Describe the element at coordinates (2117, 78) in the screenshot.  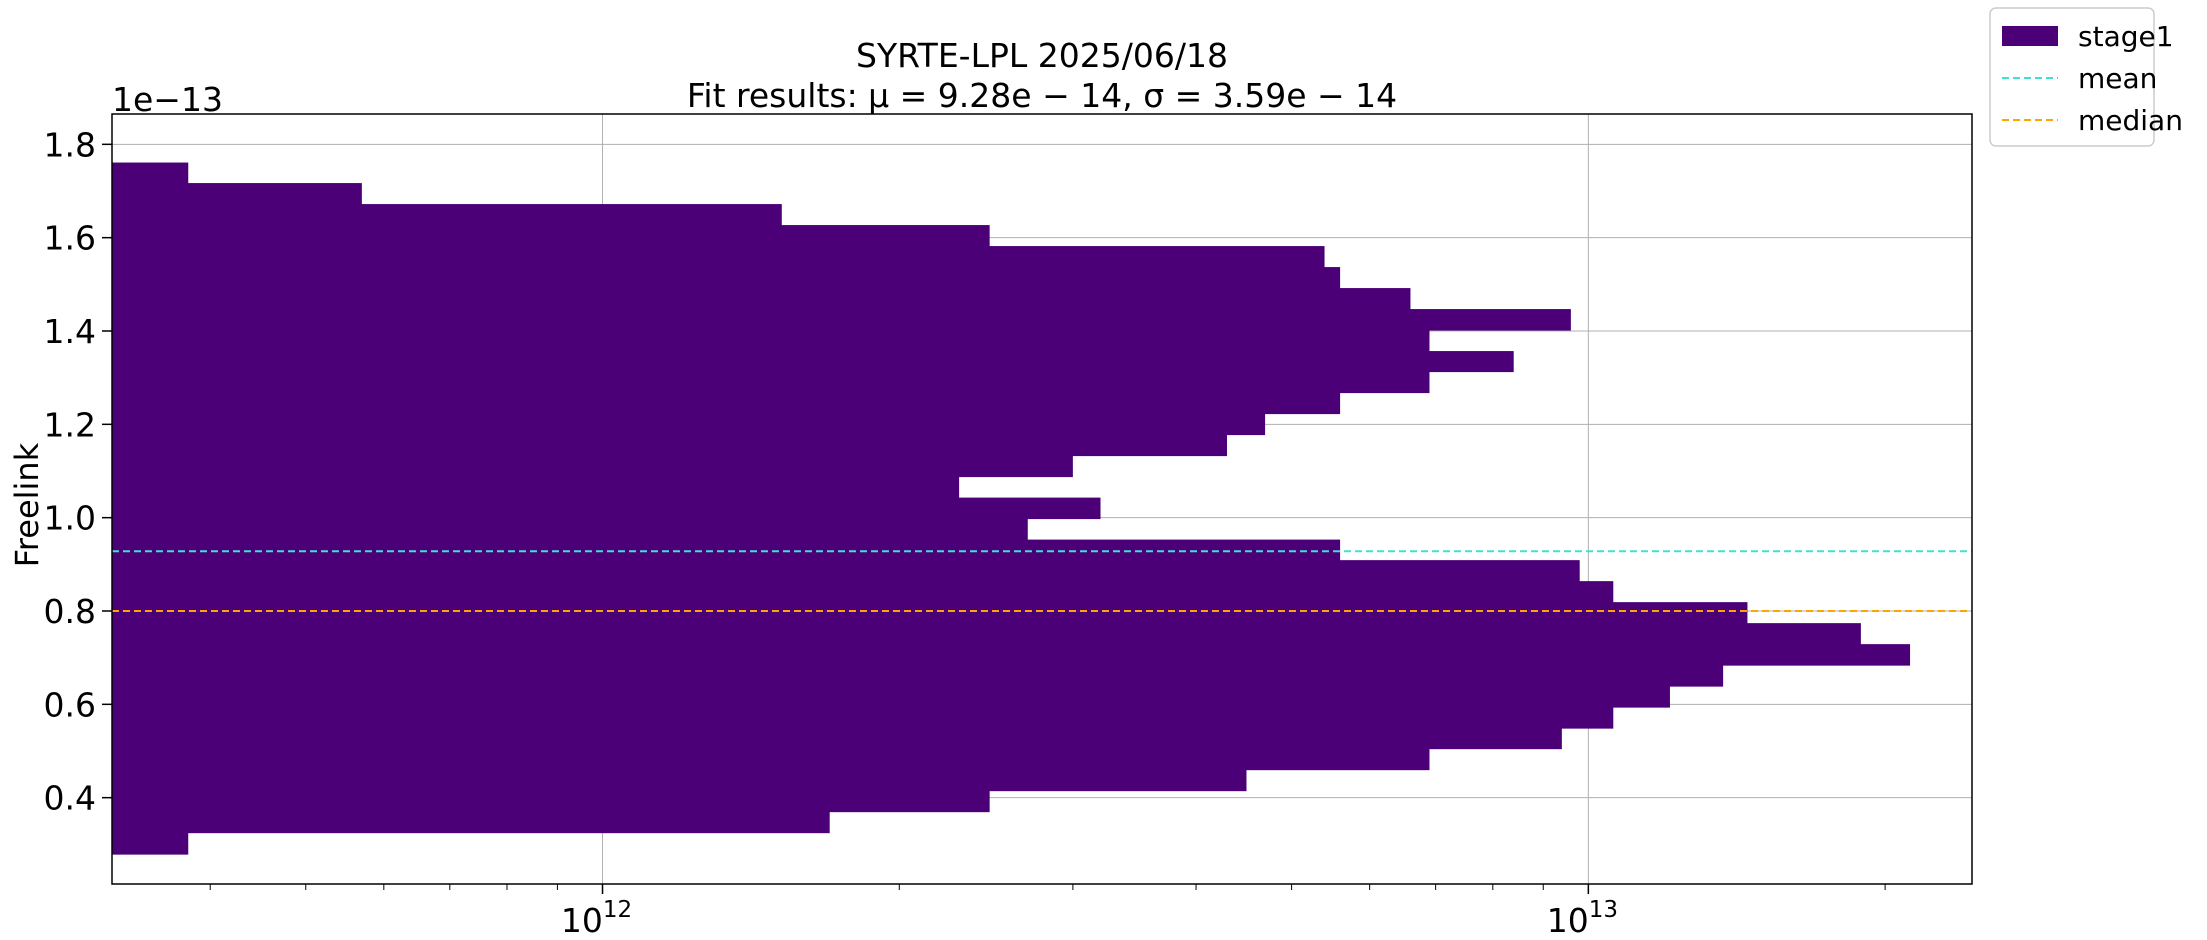
I see `legend-label-mean: mean` at that location.